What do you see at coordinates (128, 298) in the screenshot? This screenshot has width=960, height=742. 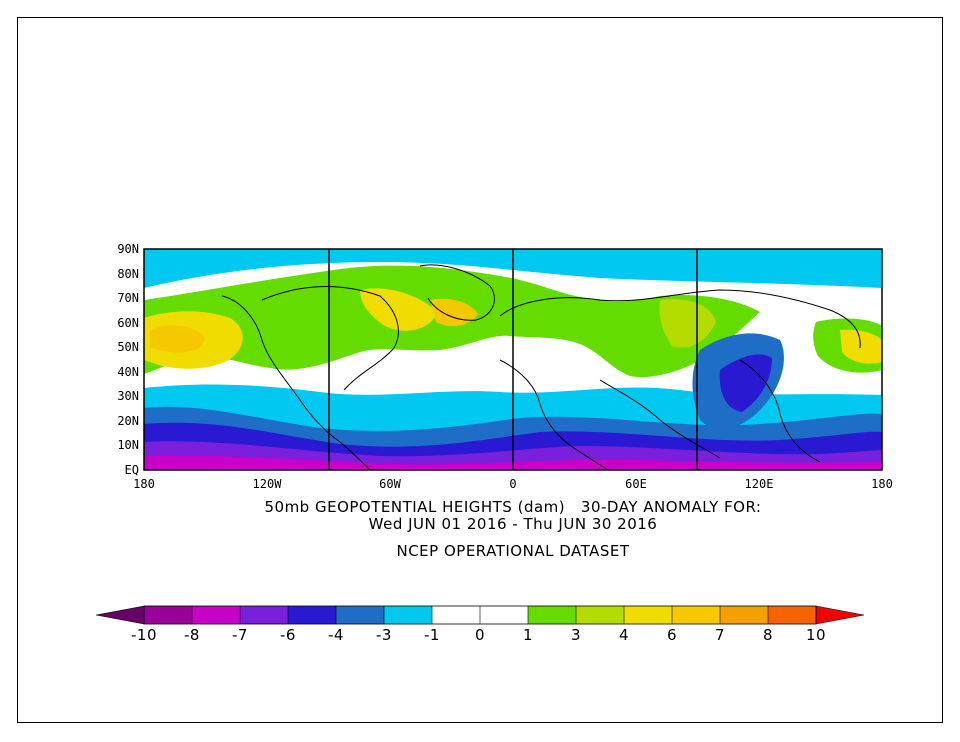 I see `lat-label: 70N` at bounding box center [128, 298].